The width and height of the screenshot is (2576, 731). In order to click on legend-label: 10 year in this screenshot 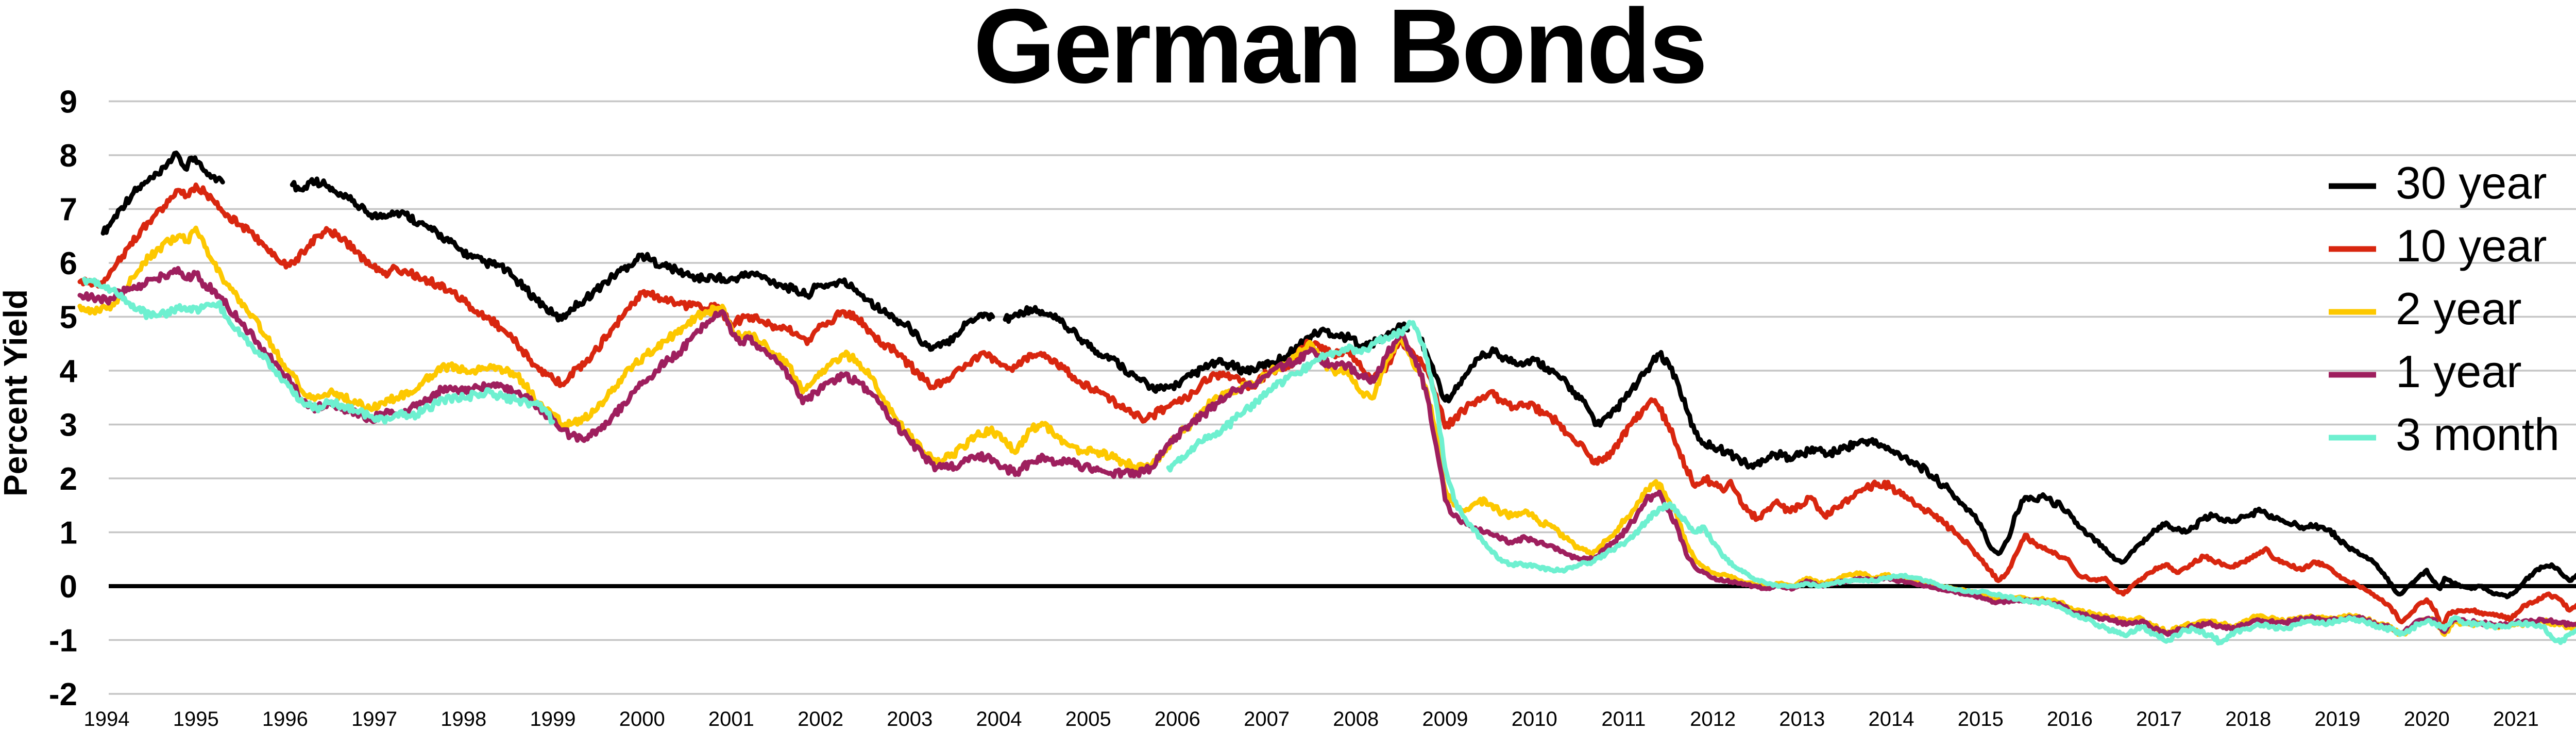, I will do `click(2471, 245)`.